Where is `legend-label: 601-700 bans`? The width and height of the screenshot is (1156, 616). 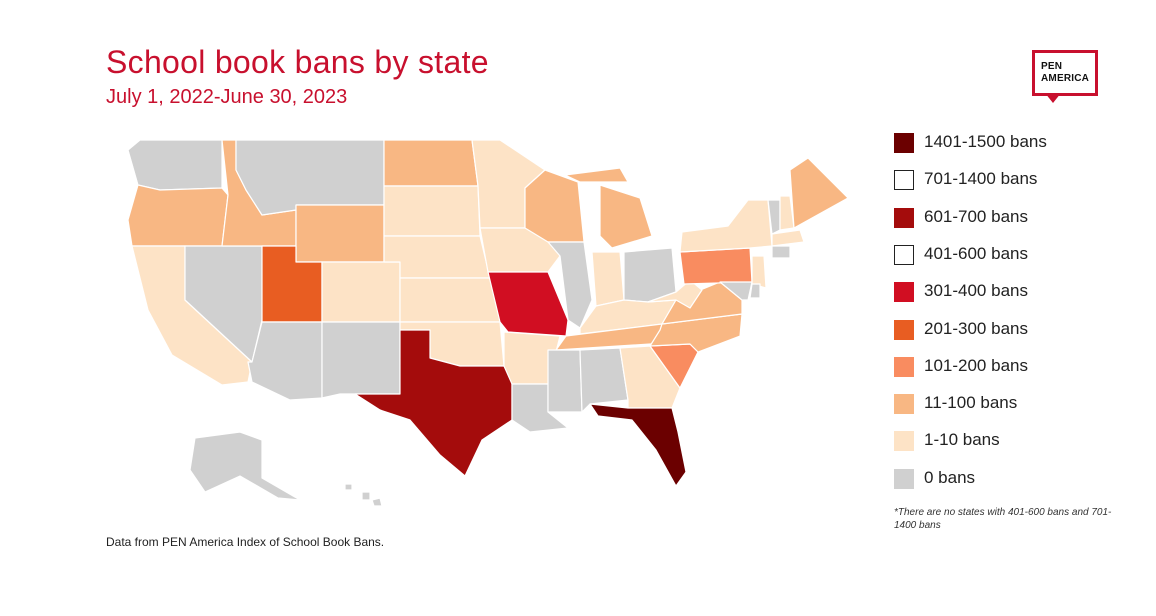
legend-label: 601-700 bans is located at coordinates (976, 216).